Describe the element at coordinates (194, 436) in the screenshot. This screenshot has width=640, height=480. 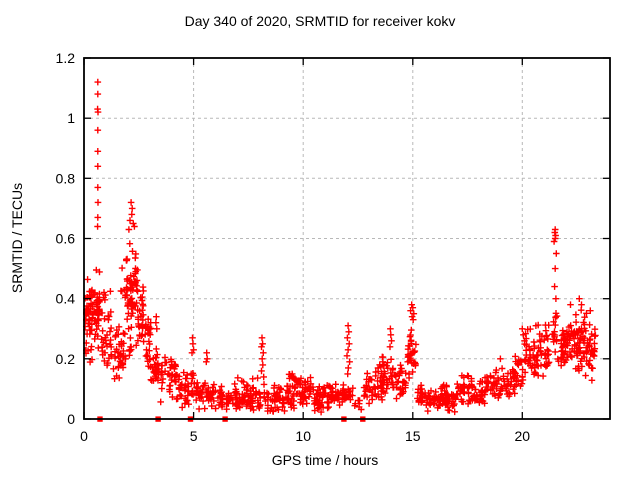
I see `svg-text: 5` at that location.